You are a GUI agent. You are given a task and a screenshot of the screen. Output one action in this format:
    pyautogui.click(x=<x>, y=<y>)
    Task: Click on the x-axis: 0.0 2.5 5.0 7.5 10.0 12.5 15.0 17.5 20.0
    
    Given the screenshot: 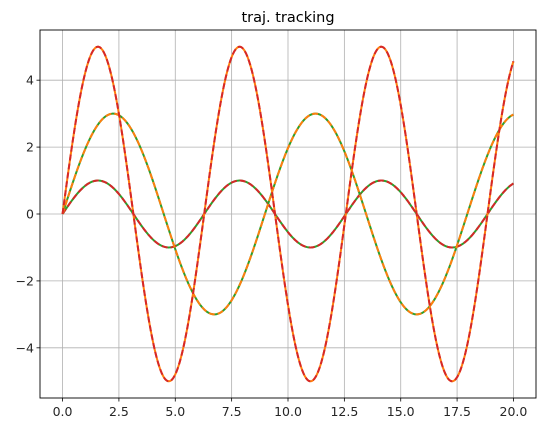 What is the action you would take?
    pyautogui.click(x=290, y=408)
    